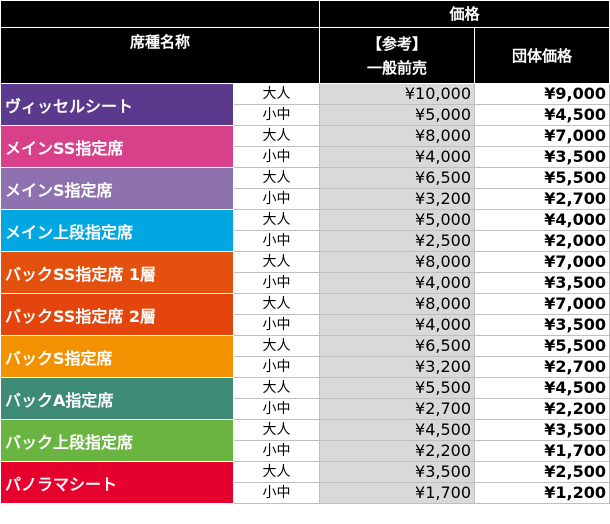  What do you see at coordinates (117, 188) in the screenshot?
I see `seat-name-cell: メインS指定席` at bounding box center [117, 188].